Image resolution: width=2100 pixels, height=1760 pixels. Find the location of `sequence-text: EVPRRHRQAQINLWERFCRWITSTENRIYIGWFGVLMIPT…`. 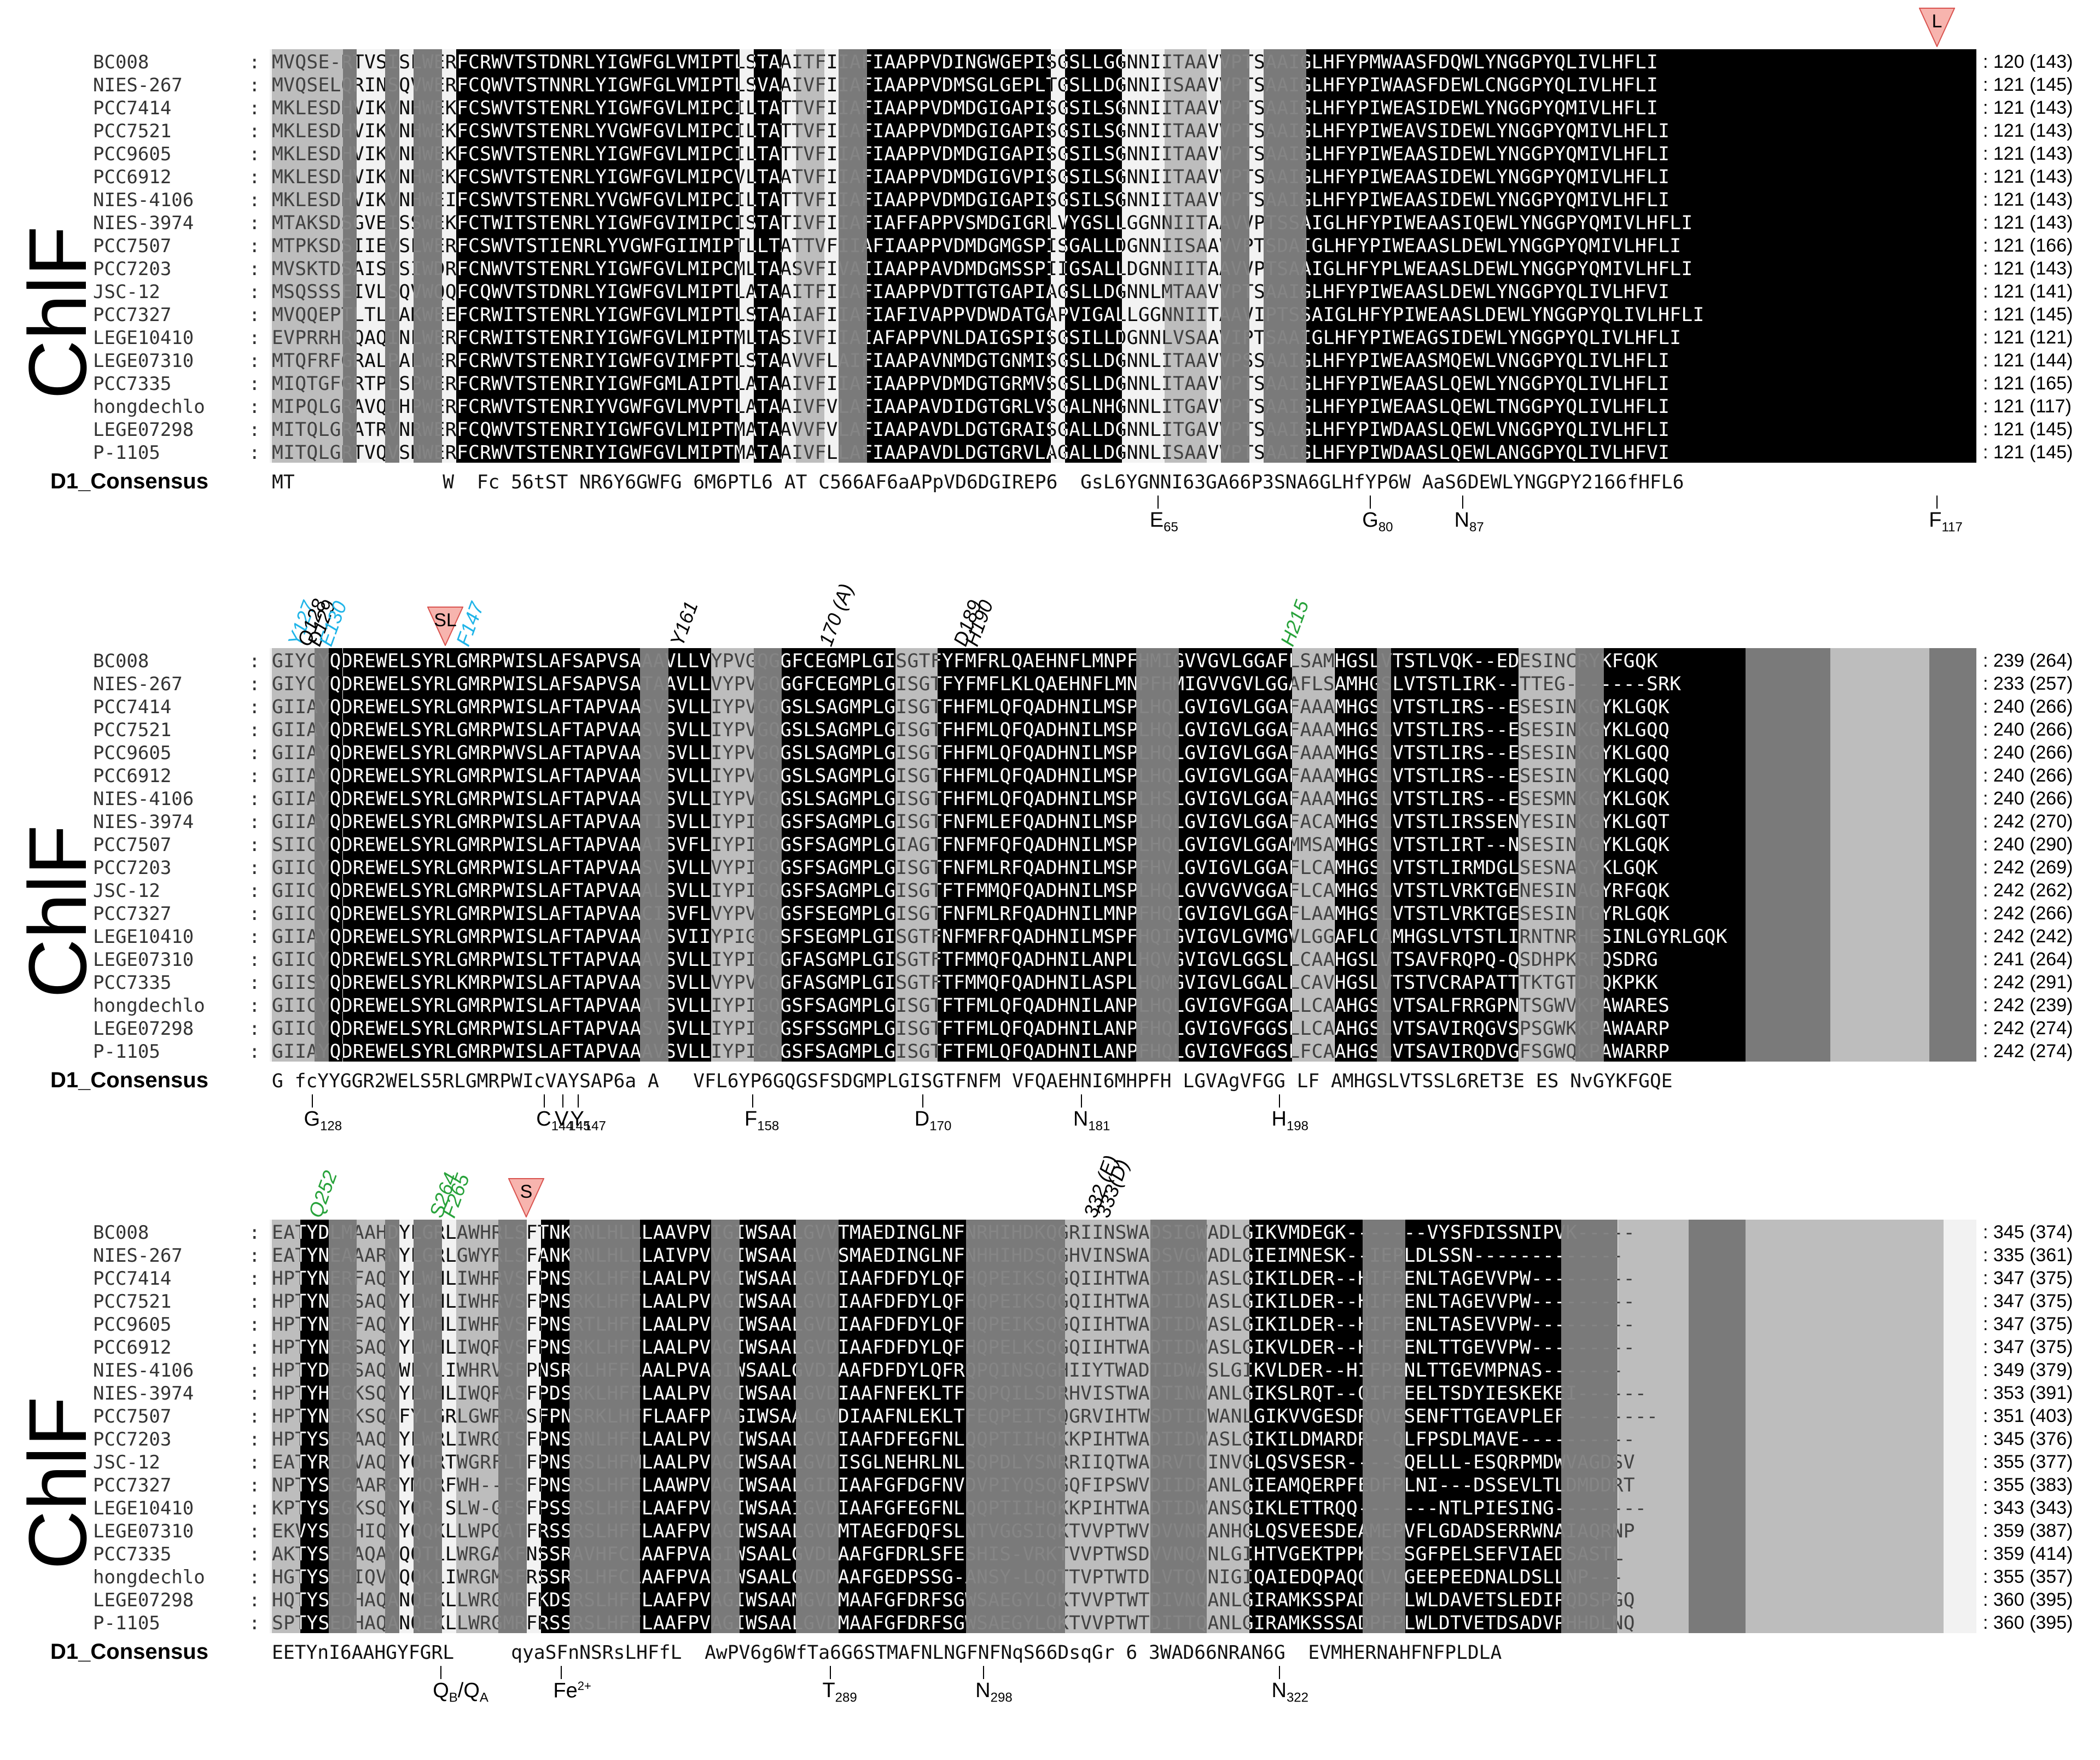

sequence-text: EVPRRHRQAQINLWERFCRWITSTENRIYIGWFGVLMIPT… is located at coordinates (977, 337).